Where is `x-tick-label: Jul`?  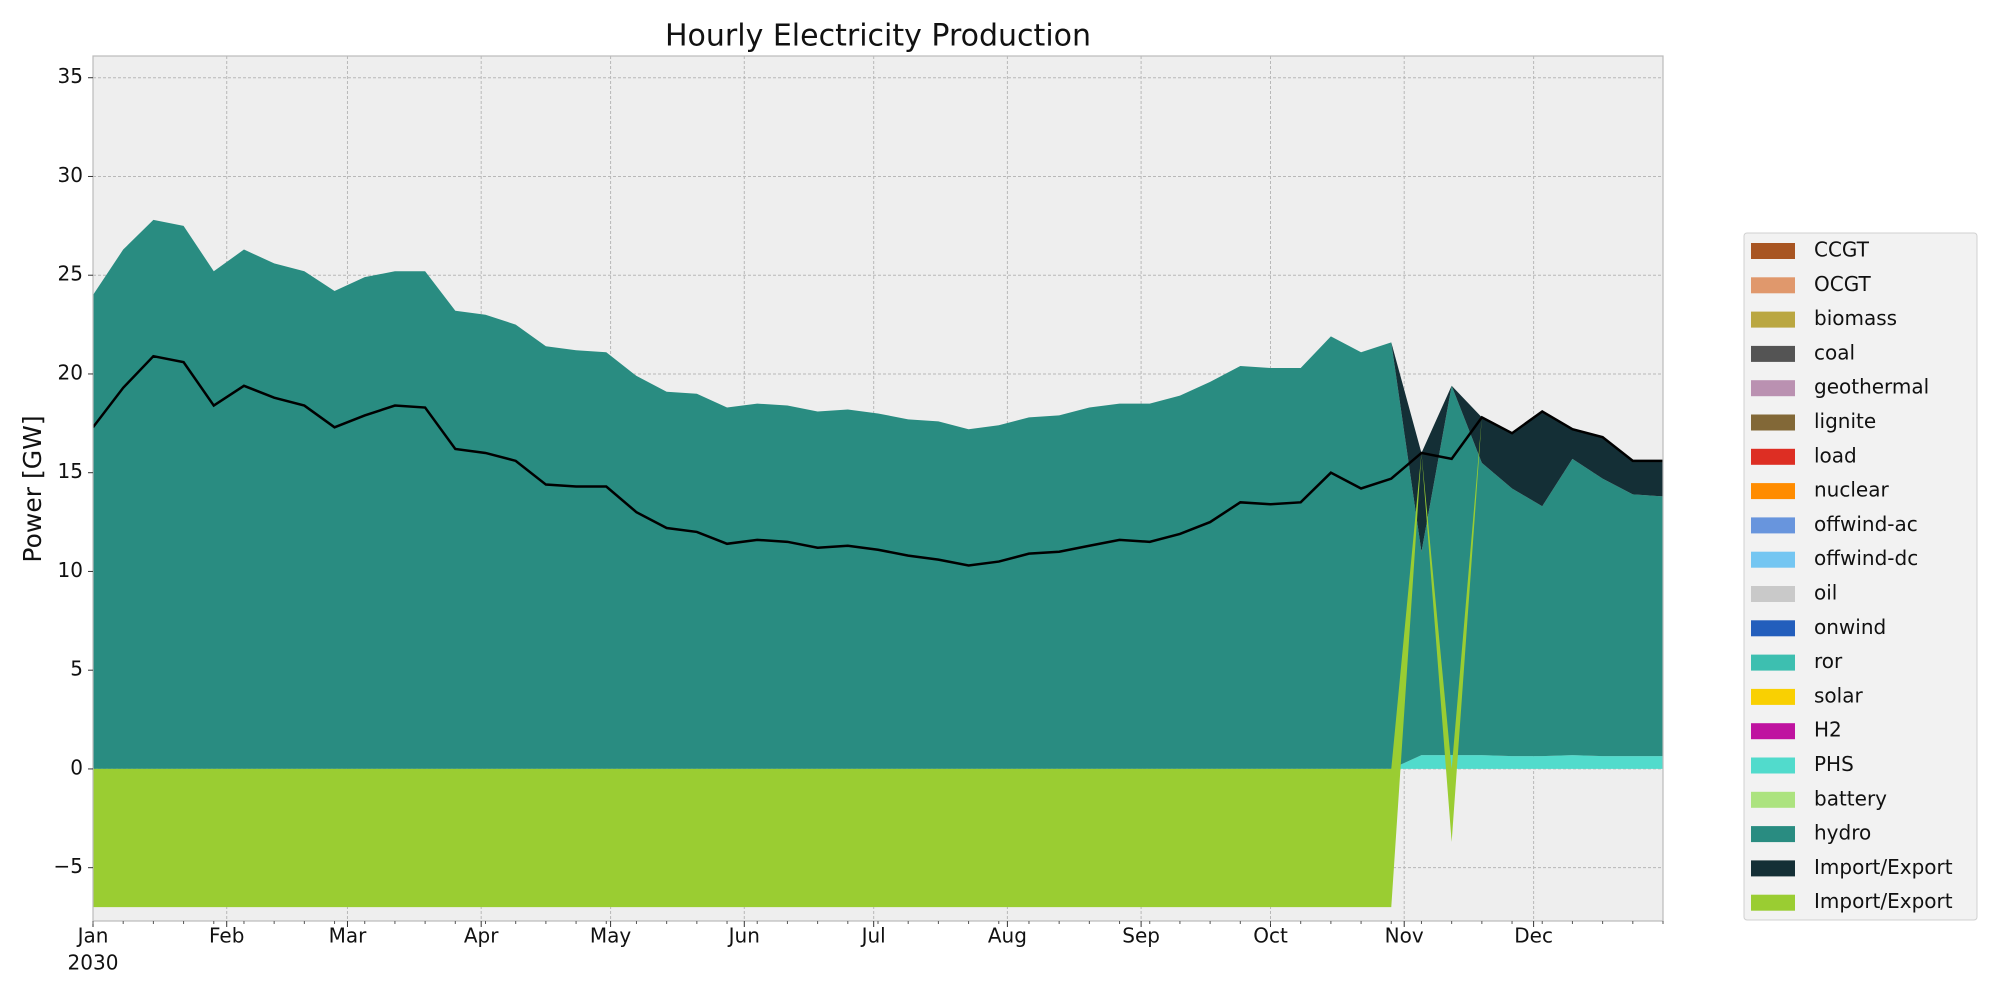 x-tick-label: Jul is located at coordinates (873, 936).